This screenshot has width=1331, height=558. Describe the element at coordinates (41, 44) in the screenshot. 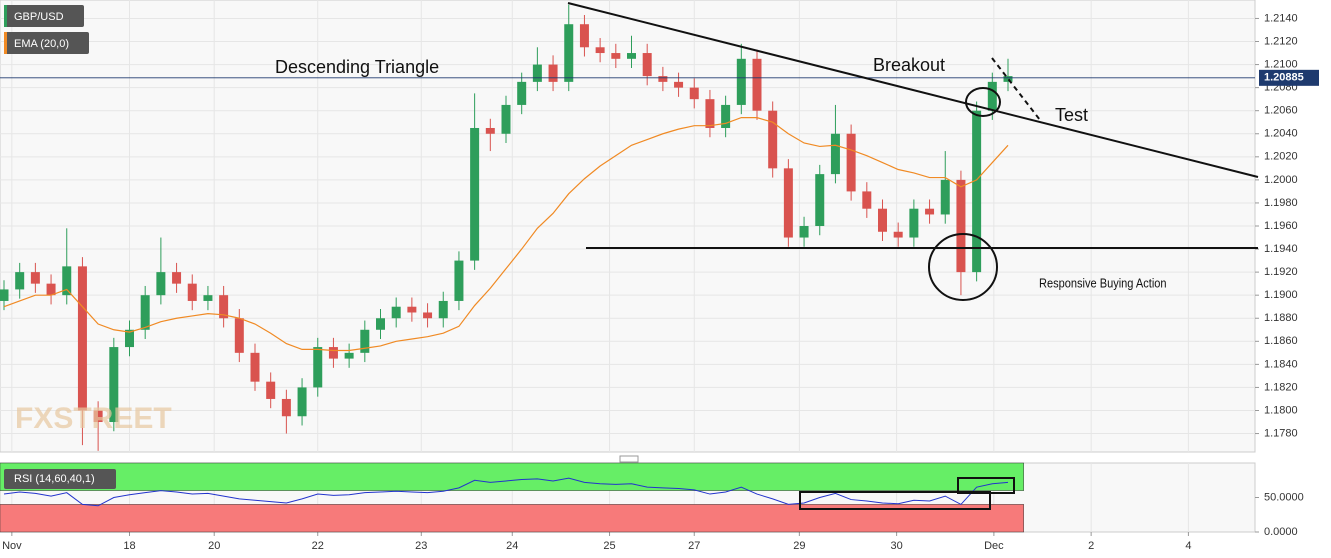

I see `legend-label: EMA (20,0)` at that location.